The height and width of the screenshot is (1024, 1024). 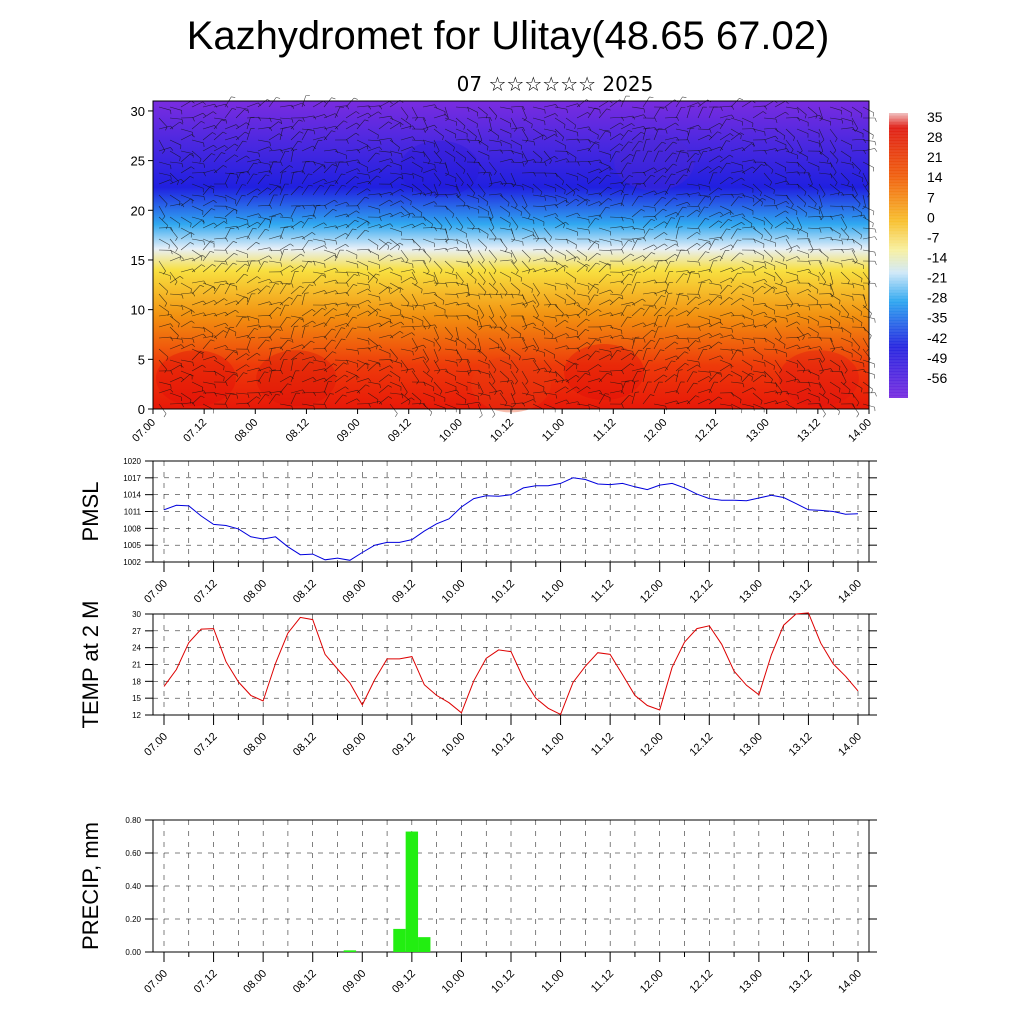 What do you see at coordinates (136, 665) in the screenshot?
I see `y-tick-label: 21` at bounding box center [136, 665].